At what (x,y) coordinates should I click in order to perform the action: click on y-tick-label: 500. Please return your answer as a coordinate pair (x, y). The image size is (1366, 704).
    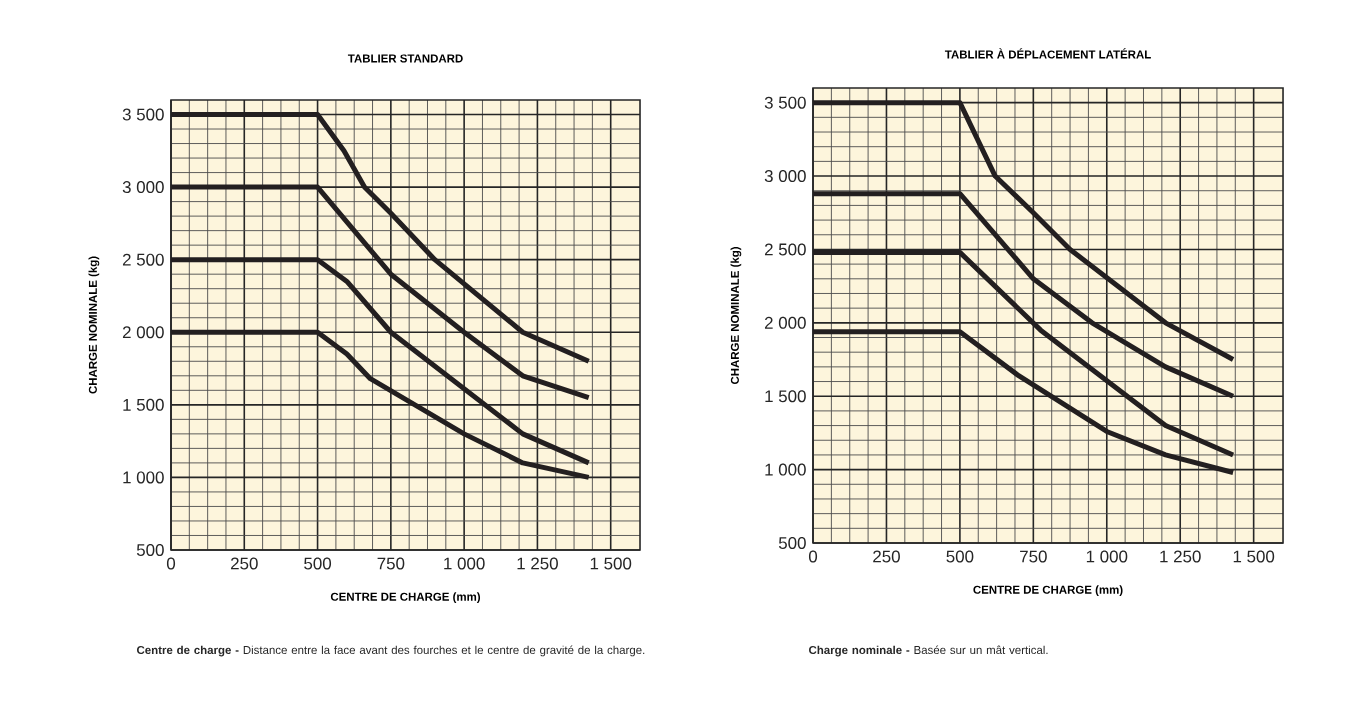
    Looking at the image, I should click on (792, 543).